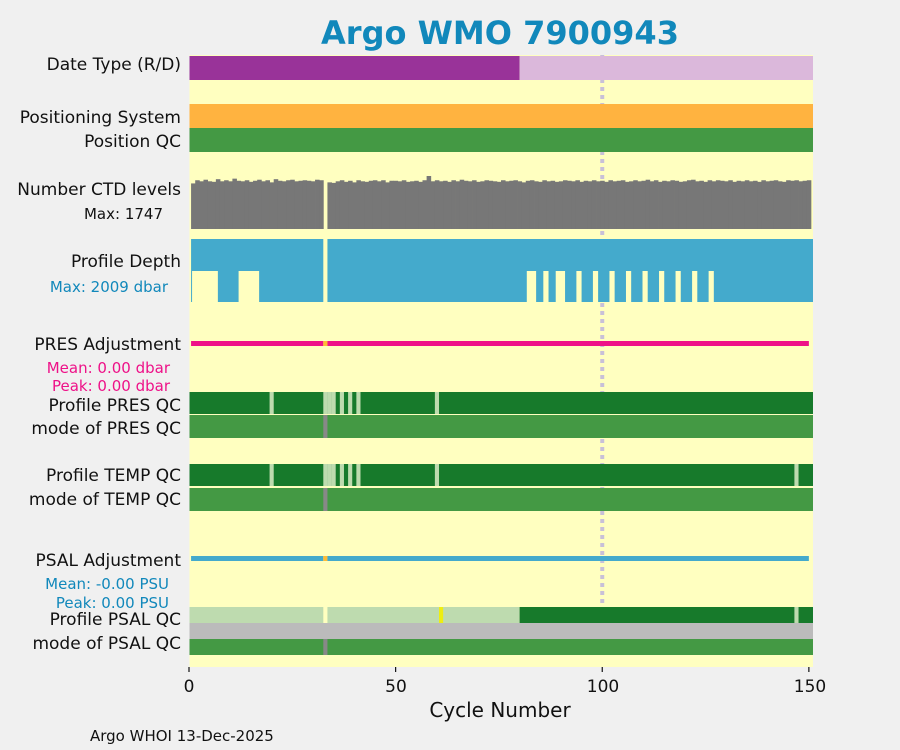 The image size is (900, 750). I want to click on mode-temp-qc-bar, so click(501, 499).